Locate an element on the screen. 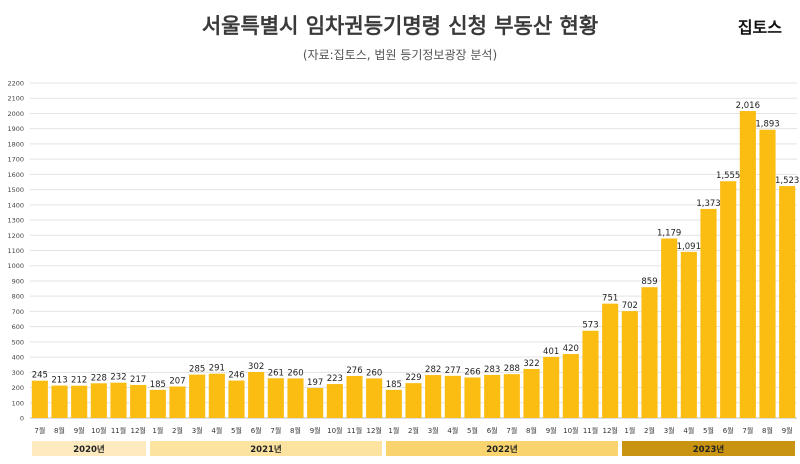  y-tick-label: 1800 is located at coordinates (15, 144).